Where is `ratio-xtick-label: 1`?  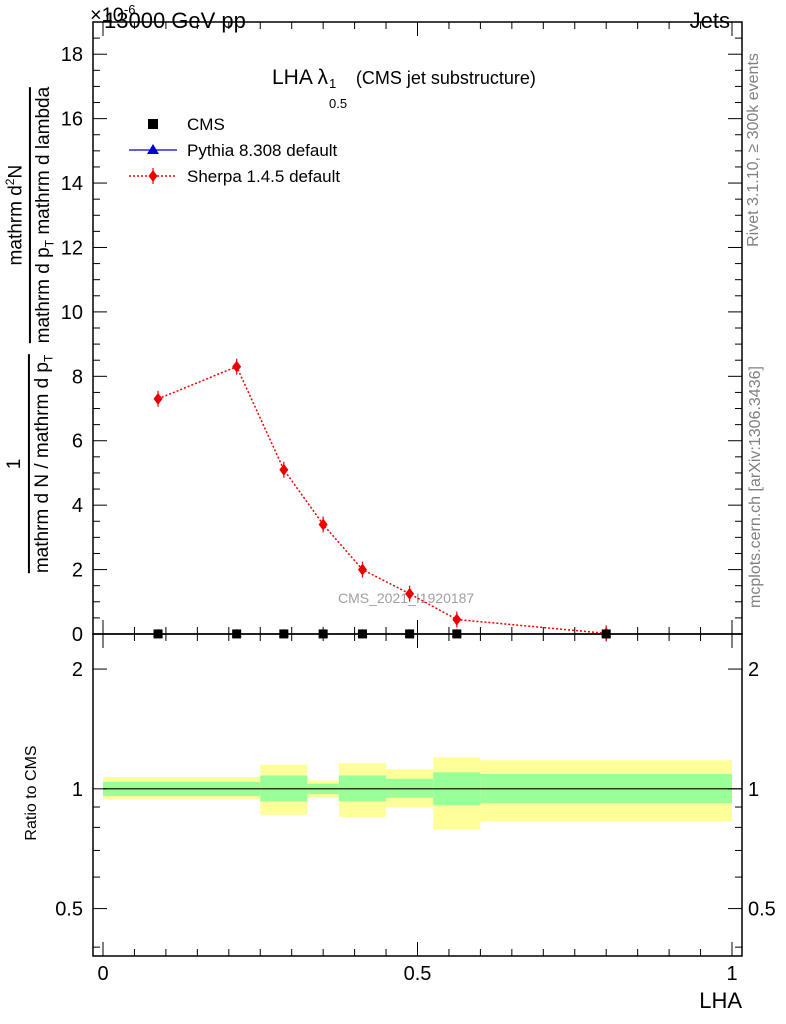
ratio-xtick-label: 1 is located at coordinates (731, 974).